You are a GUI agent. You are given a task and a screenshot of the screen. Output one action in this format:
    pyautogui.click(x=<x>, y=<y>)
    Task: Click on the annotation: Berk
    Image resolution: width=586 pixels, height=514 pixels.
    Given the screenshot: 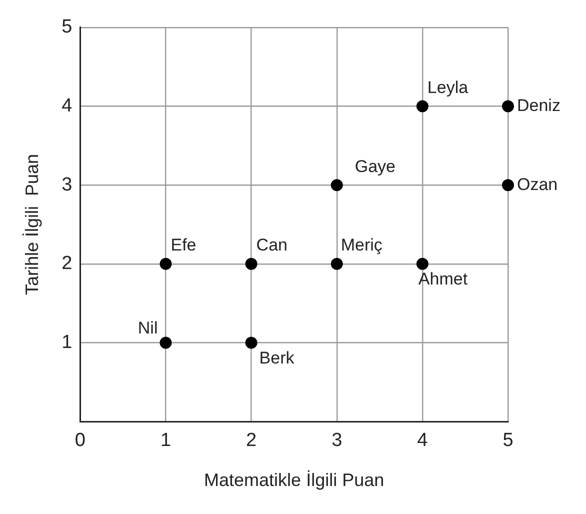 What is the action you would take?
    pyautogui.click(x=277, y=358)
    